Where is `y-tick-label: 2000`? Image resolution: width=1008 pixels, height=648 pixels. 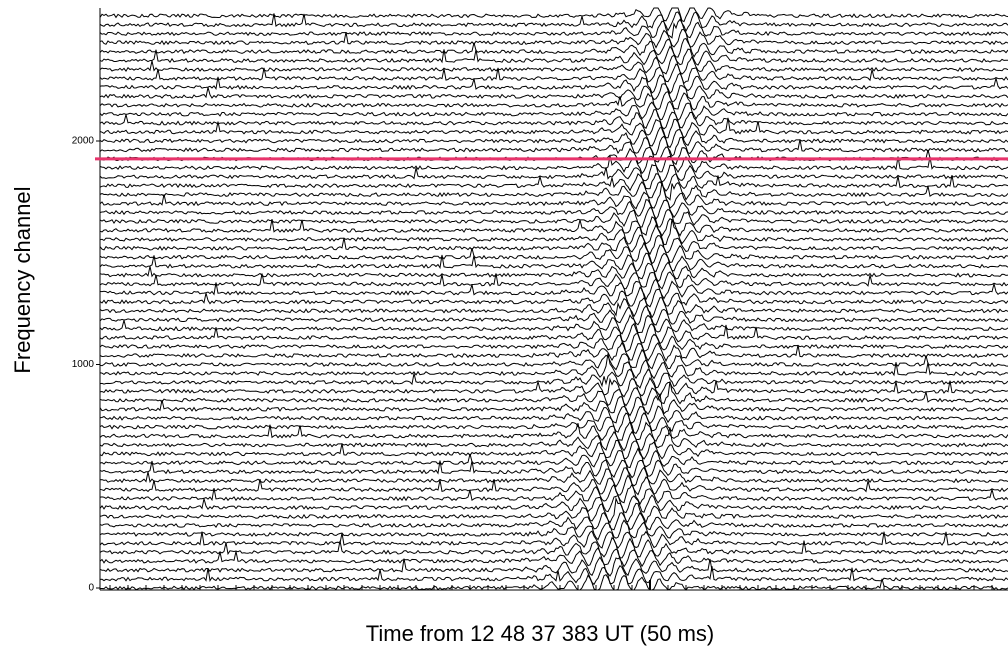
y-tick-label: 2000 is located at coordinates (83, 141).